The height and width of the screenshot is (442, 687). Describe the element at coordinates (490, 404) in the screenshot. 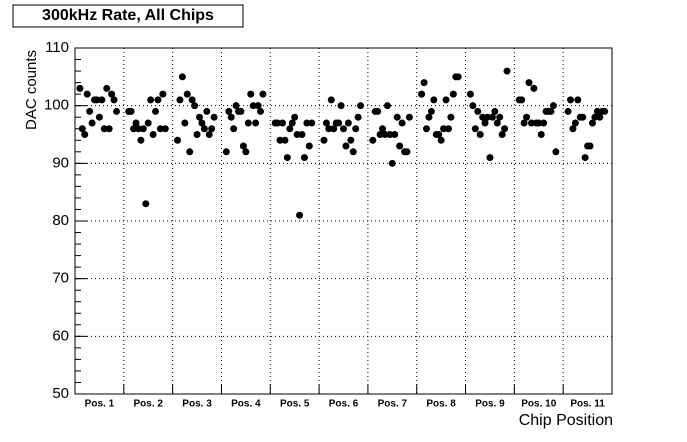

I see `x-tick-label: Pos. 9` at that location.